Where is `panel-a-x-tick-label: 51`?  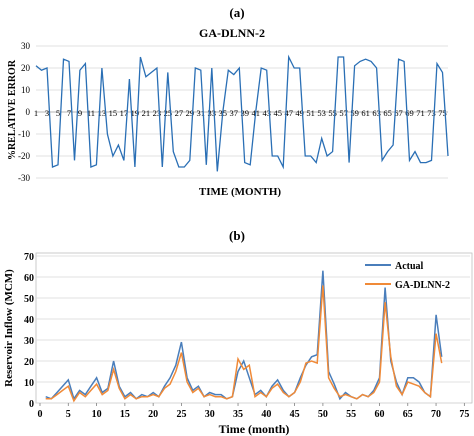 panel-a-x-tick-label: 51 is located at coordinates (310, 113).